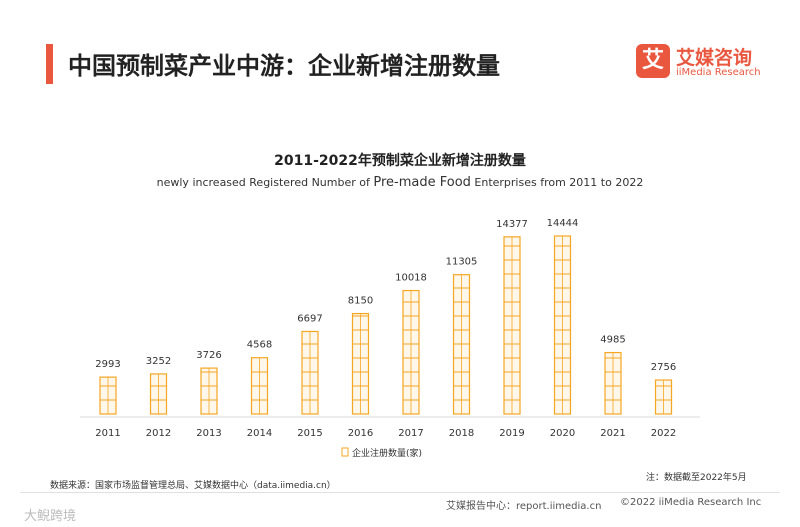  I want to click on value-label-2020: 14444, so click(563, 223).